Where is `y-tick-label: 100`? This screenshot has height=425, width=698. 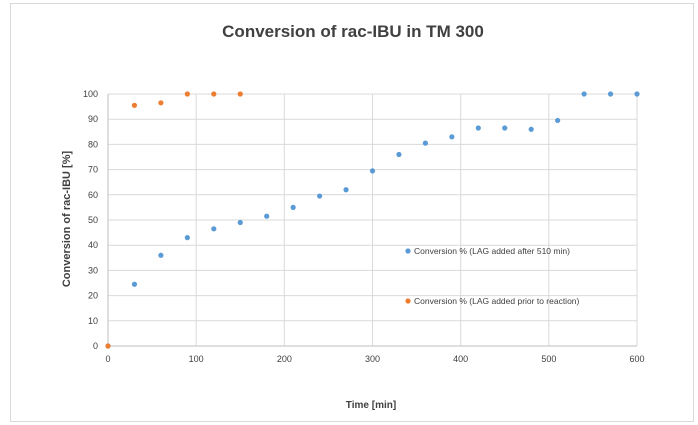
y-tick-label: 100 is located at coordinates (90, 94).